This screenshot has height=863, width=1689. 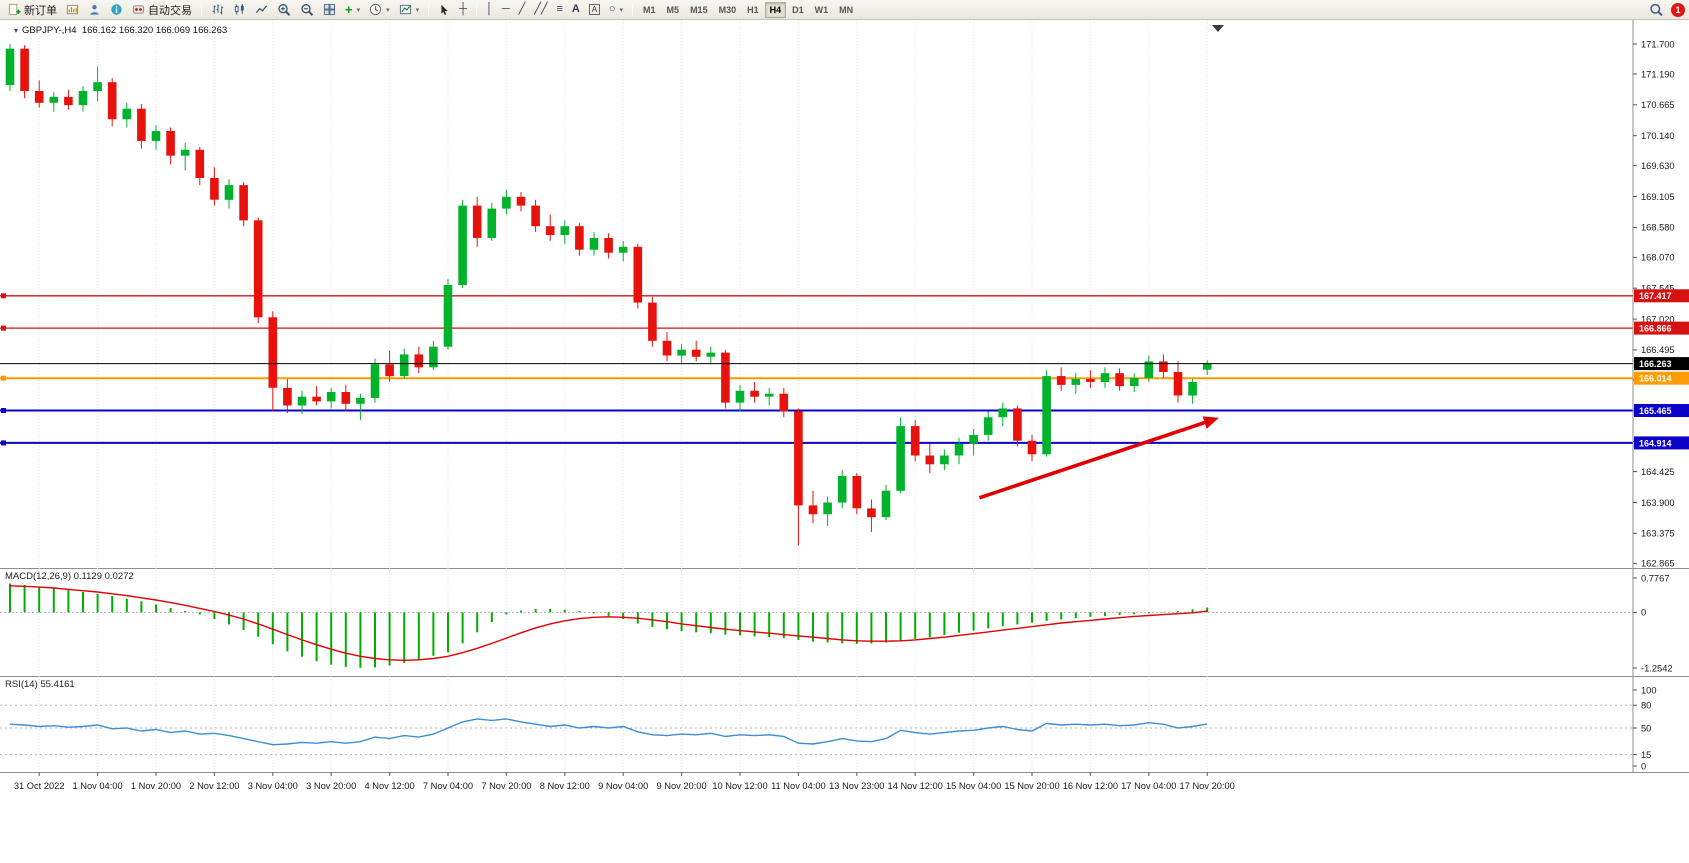 I want to click on clock-icon, so click(x=376, y=9).